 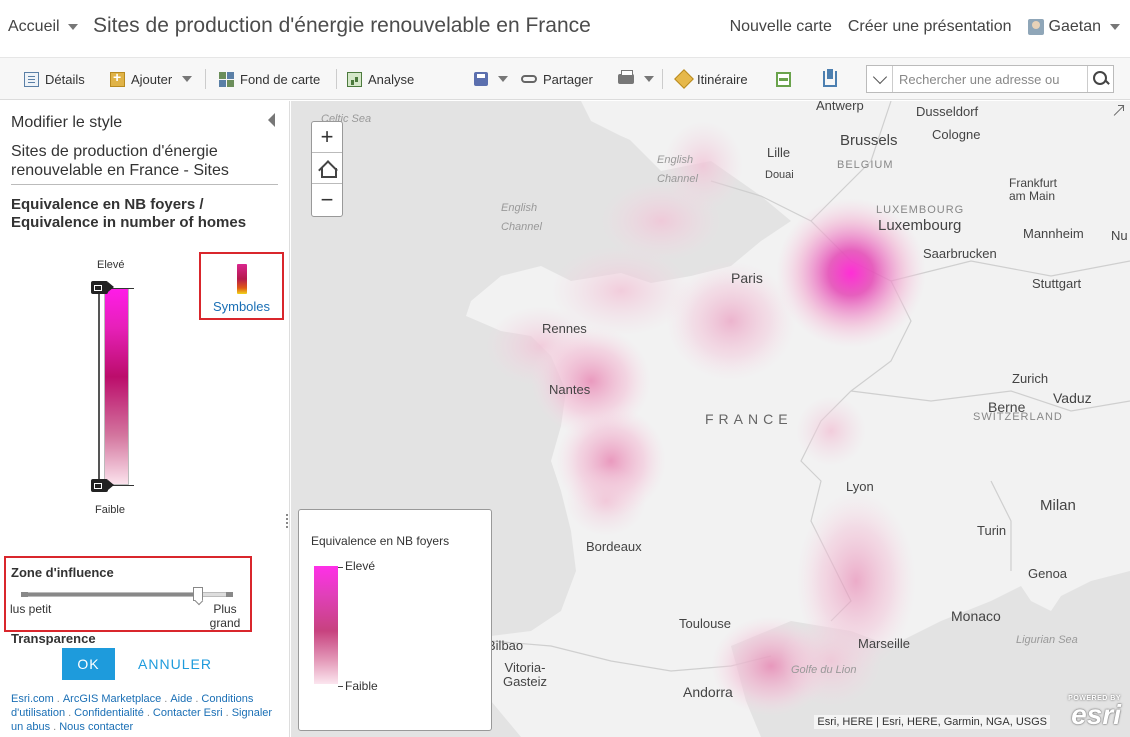 I want to click on directions-icon, so click(x=684, y=79).